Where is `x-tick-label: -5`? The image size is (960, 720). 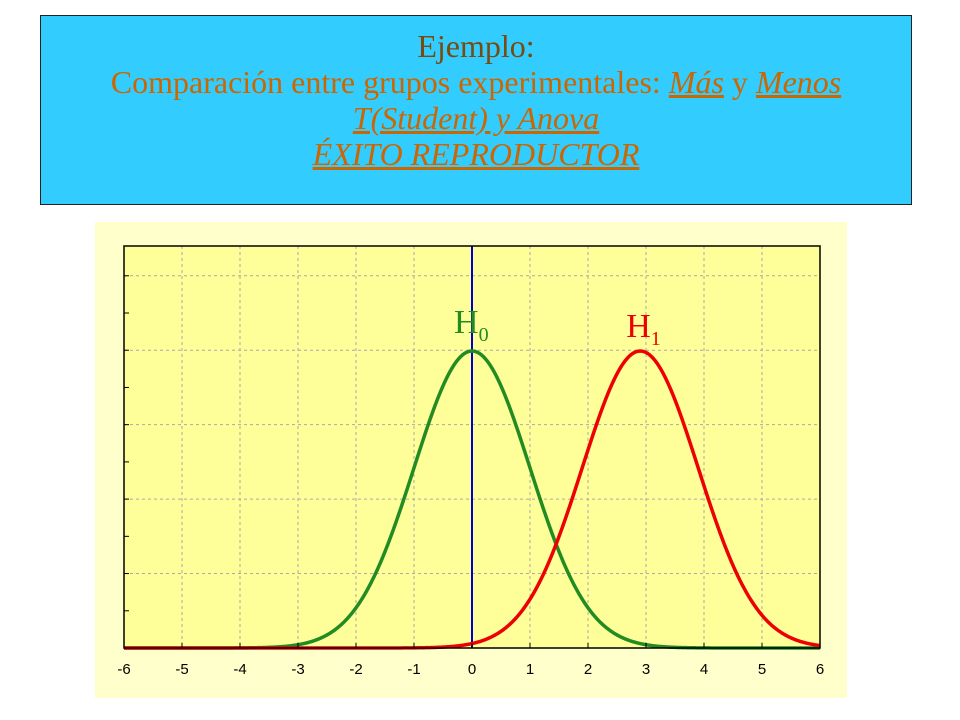 x-tick-label: -5 is located at coordinates (181, 669).